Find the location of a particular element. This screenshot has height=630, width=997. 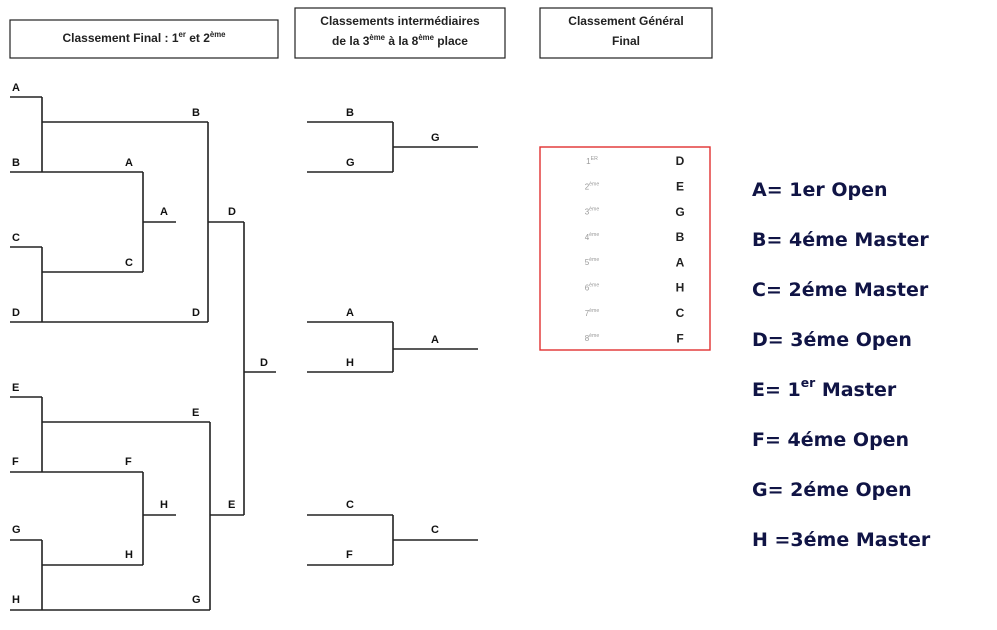

text-part: 5 is located at coordinates (587, 262).